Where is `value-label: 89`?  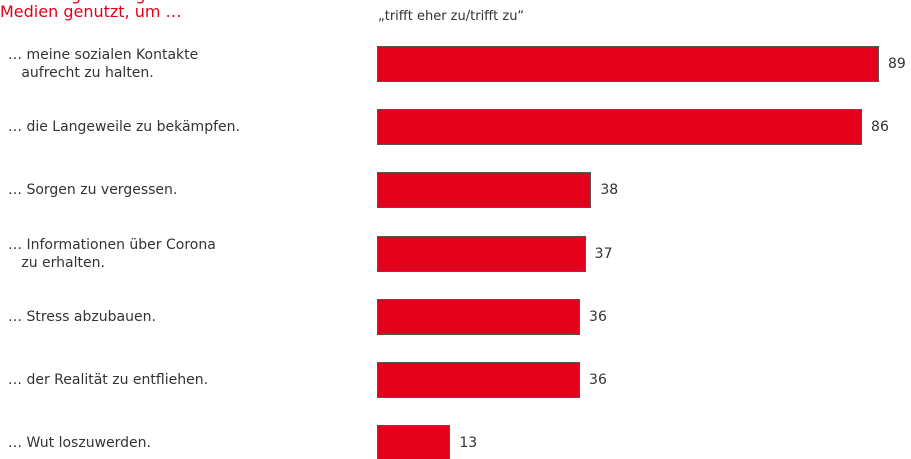 value-label: 89 is located at coordinates (896, 64).